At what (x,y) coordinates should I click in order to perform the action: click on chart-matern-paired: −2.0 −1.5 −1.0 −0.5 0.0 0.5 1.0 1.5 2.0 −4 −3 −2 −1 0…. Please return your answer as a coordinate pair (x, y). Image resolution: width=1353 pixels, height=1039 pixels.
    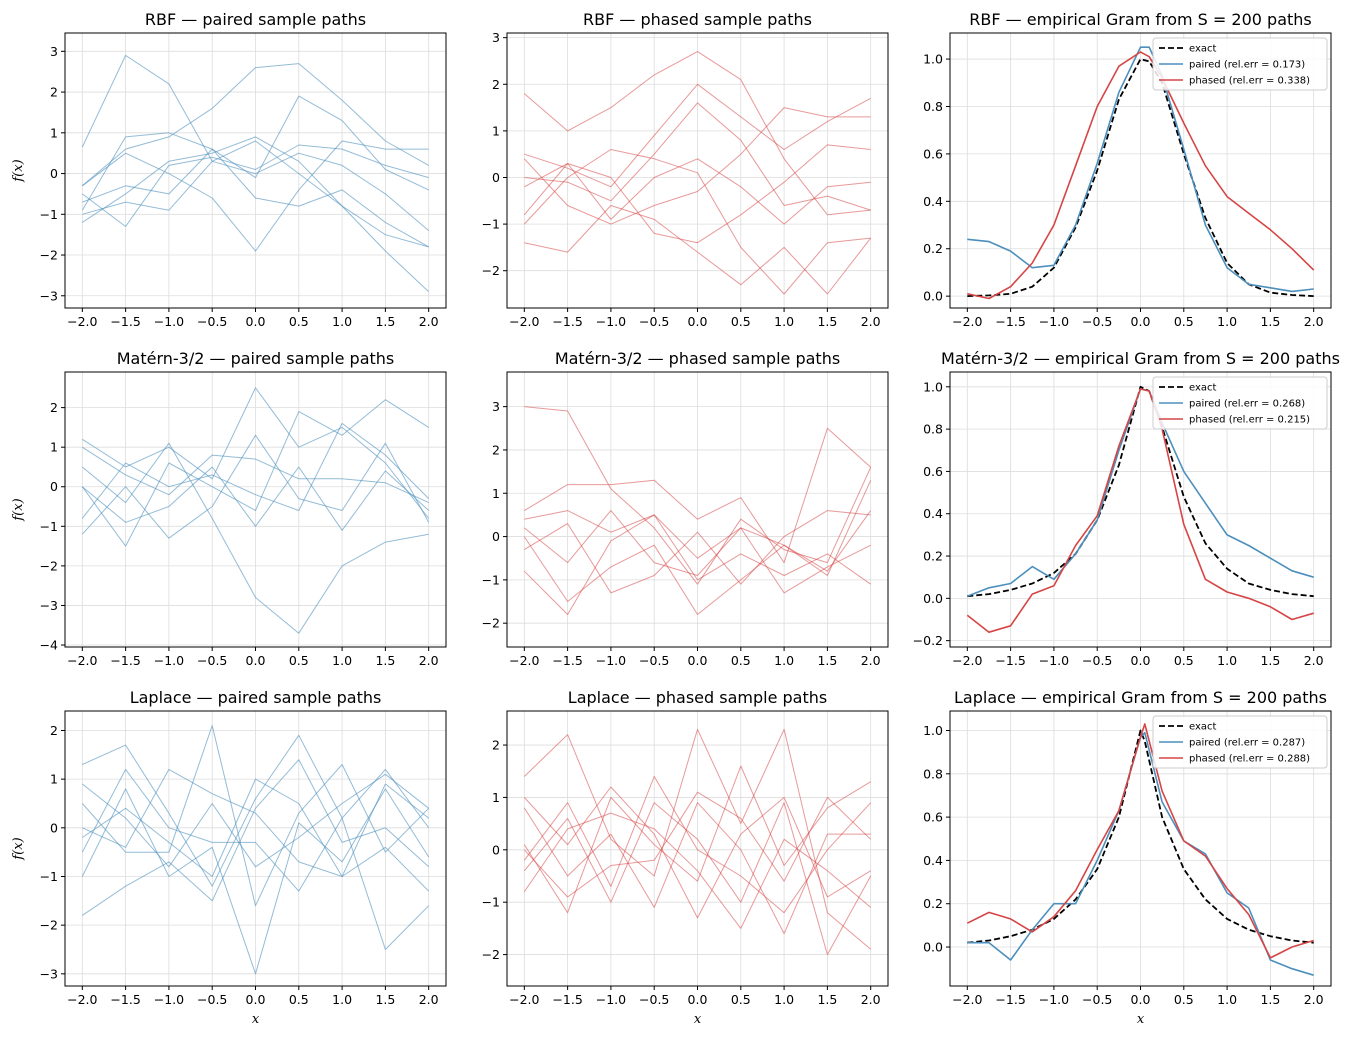
    Looking at the image, I should click on (229, 508).